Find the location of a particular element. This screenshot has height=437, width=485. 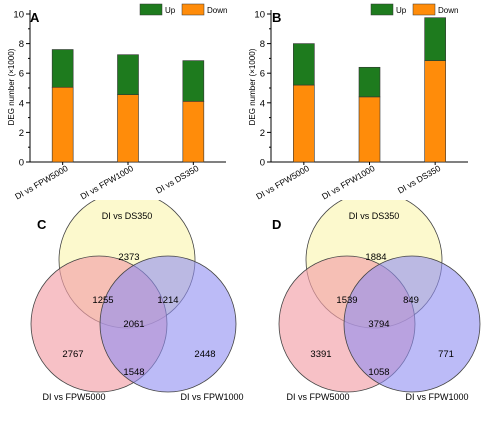

venn-region-count: 1548 is located at coordinates (133, 372).